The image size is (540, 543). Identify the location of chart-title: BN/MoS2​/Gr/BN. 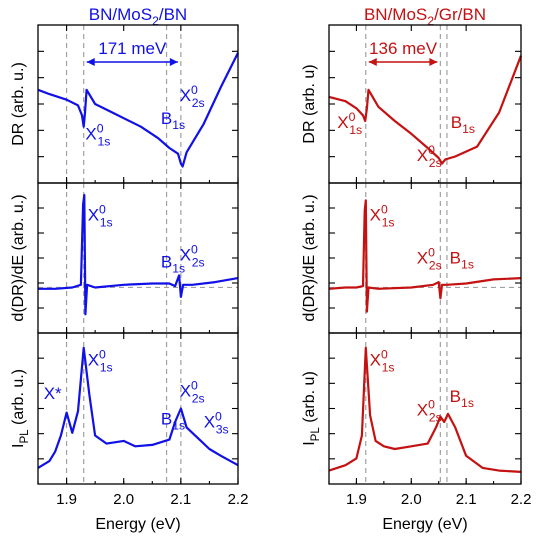
(425, 16).